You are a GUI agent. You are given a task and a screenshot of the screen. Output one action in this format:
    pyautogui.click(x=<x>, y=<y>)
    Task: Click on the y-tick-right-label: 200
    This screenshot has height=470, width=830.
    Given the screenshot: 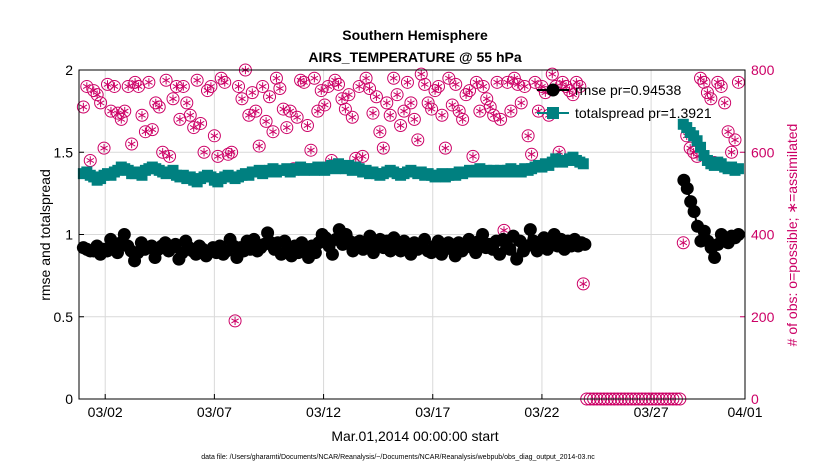 What is the action you would take?
    pyautogui.click(x=763, y=317)
    